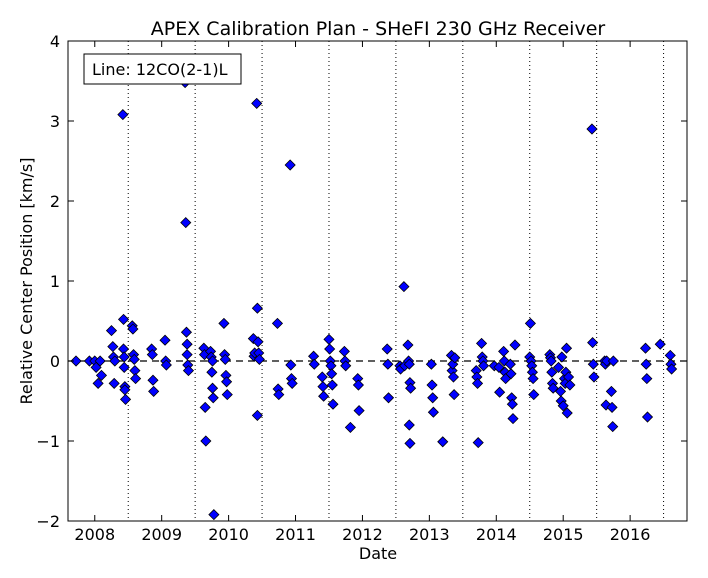 This screenshot has width=708, height=578. What do you see at coordinates (94, 534) in the screenshot?
I see `x-tick-label: 2008` at bounding box center [94, 534].